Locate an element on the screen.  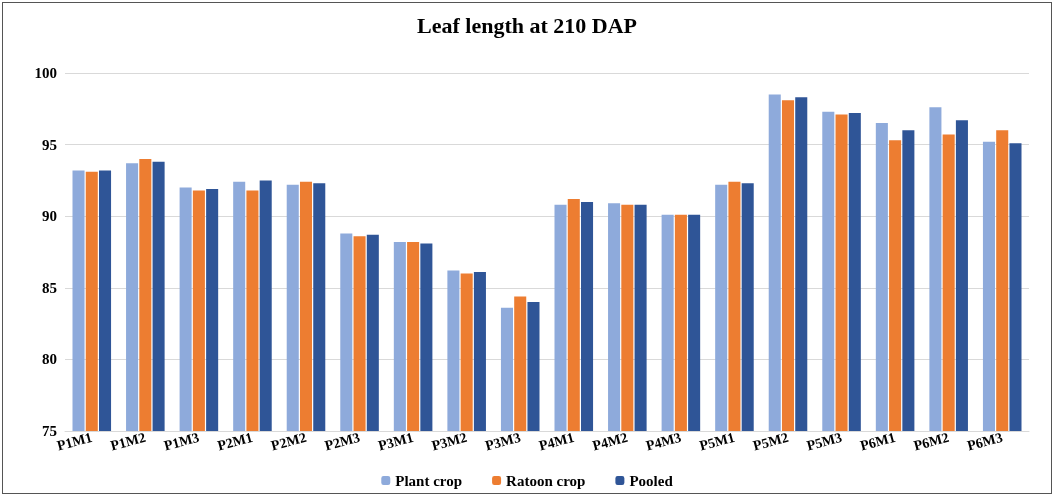
chart-title: Leaf length at 210 DAP is located at coordinates (527, 25).